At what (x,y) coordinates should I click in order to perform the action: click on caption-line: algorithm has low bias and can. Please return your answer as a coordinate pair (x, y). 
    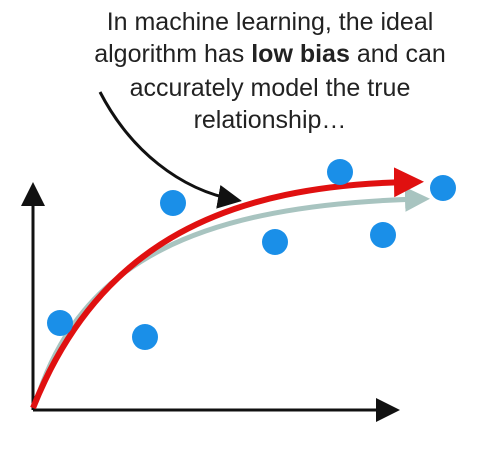
    Looking at the image, I should click on (270, 54).